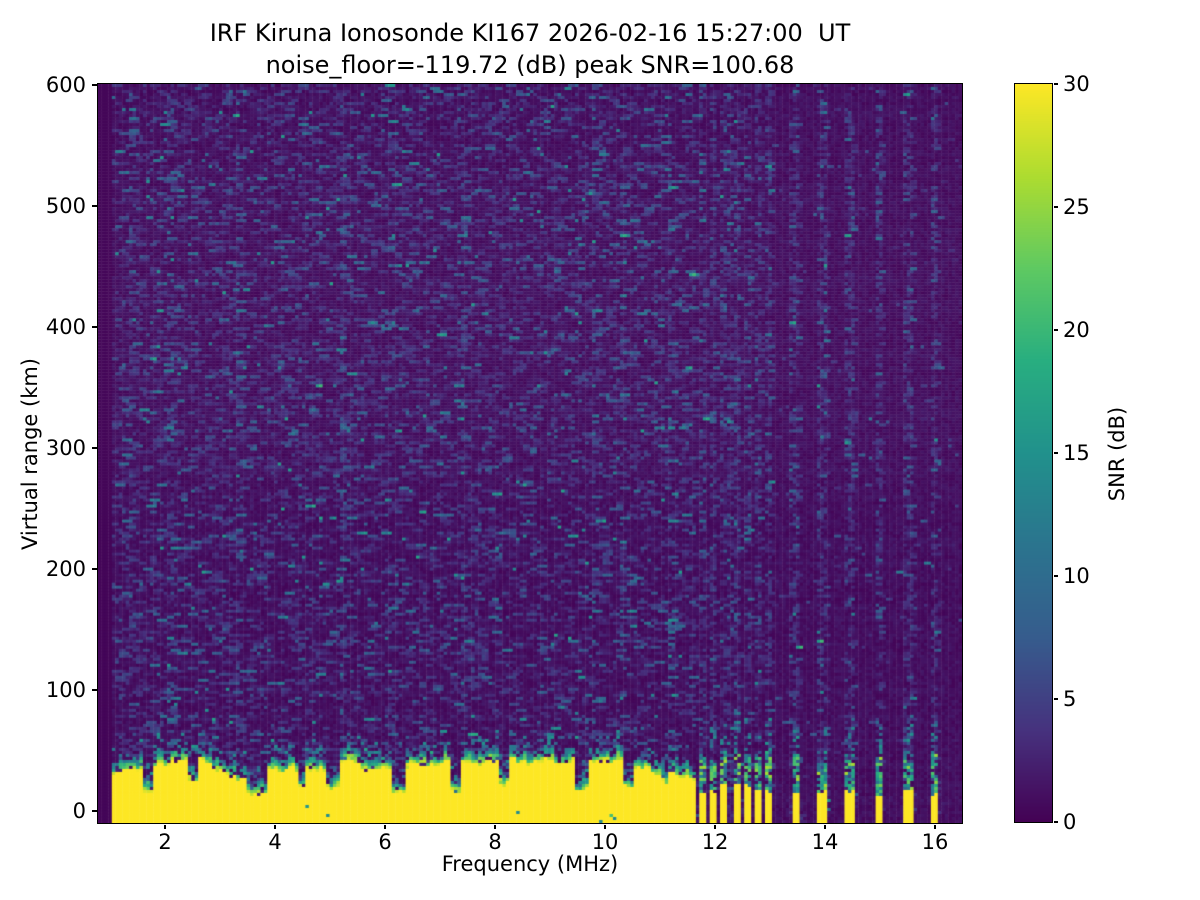 The width and height of the screenshot is (1200, 900). I want to click on colorbar-tick-label-5: 5, so click(1070, 699).